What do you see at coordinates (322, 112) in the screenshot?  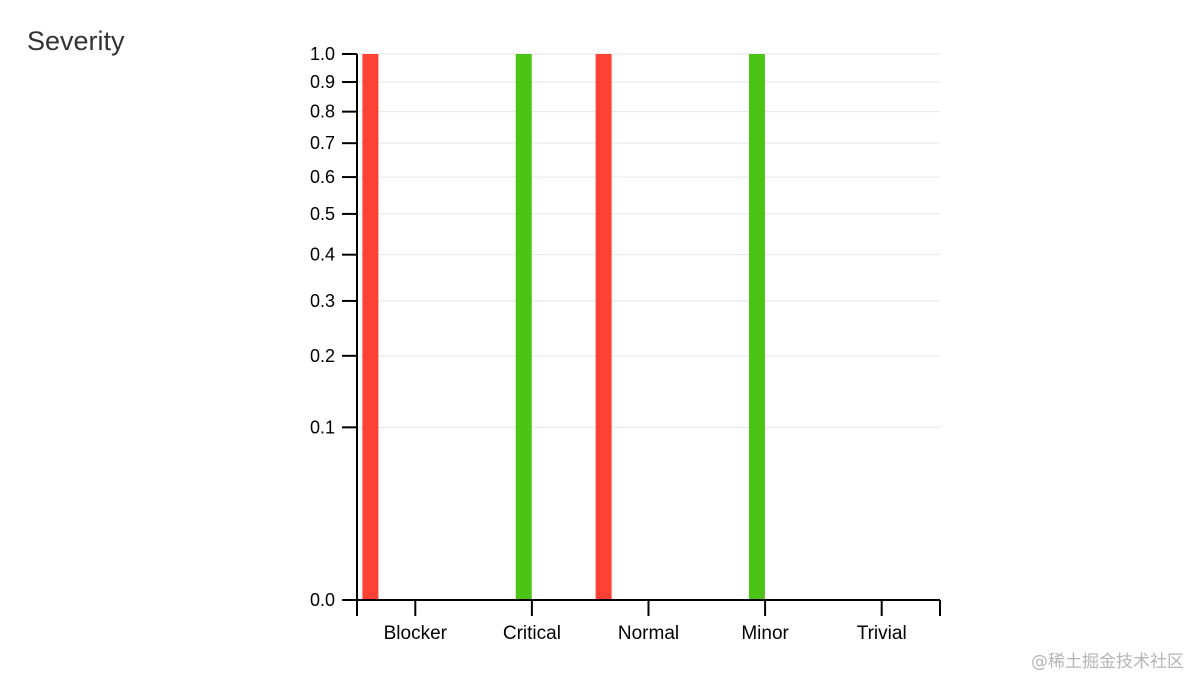 I see `y-tick-label: 0.8` at bounding box center [322, 112].